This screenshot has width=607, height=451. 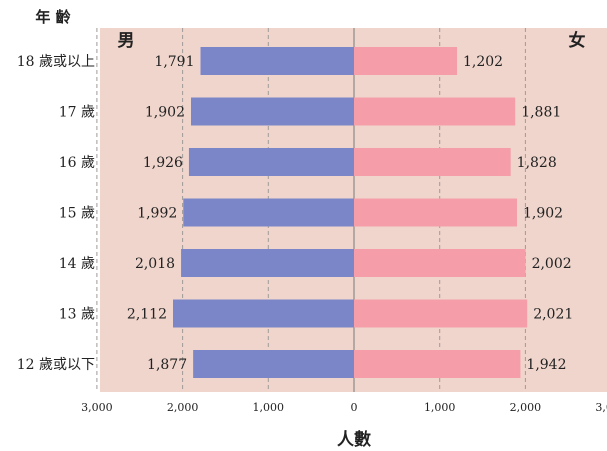 I want to click on data-label-male: 1,902, so click(x=165, y=113).